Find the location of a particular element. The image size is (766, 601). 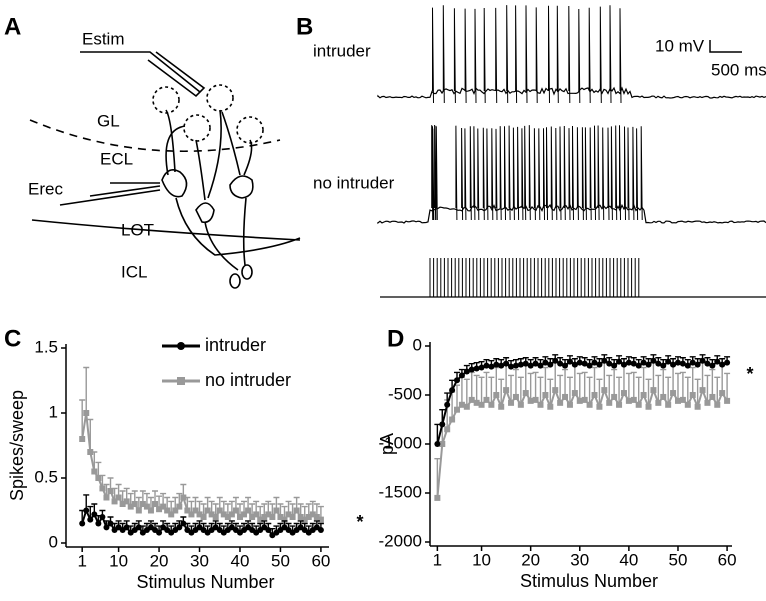

diagram-label: Erec is located at coordinates (45, 188).